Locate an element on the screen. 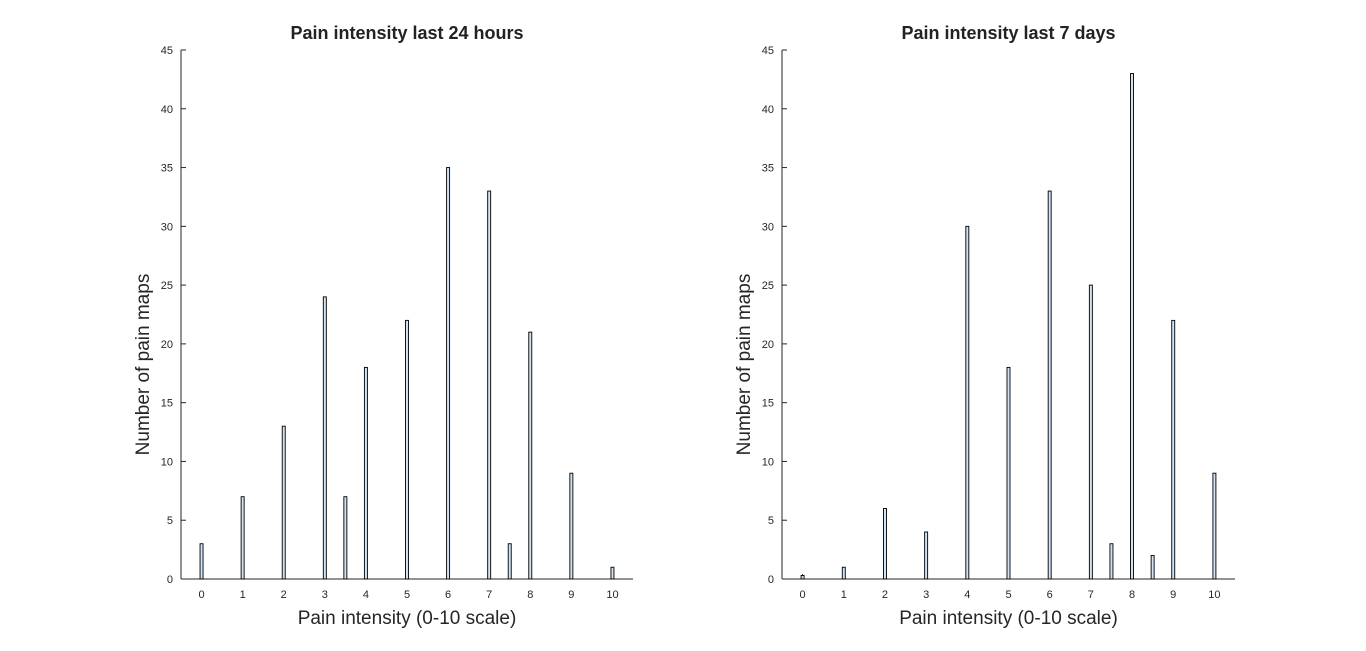 This screenshot has width=1366, height=651. chart-title: Pain intensity last 7 days is located at coordinates (1008, 33).